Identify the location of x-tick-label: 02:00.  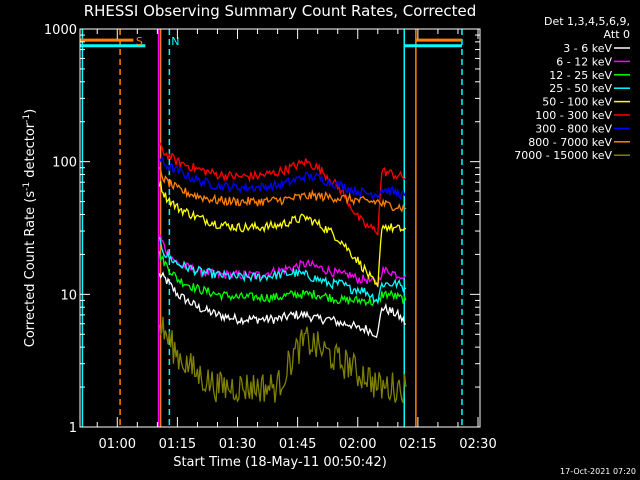
(357, 444).